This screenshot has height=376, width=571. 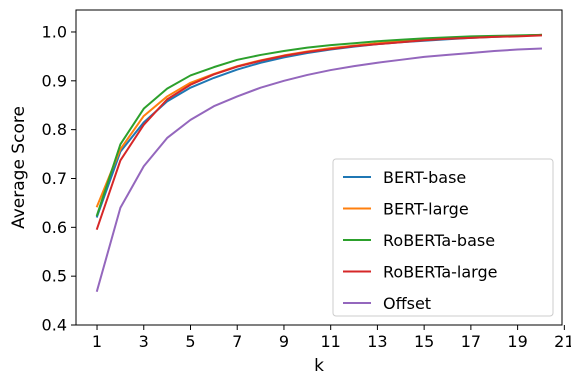 I want to click on y-tick-label: 0.6, so click(x=54, y=227).